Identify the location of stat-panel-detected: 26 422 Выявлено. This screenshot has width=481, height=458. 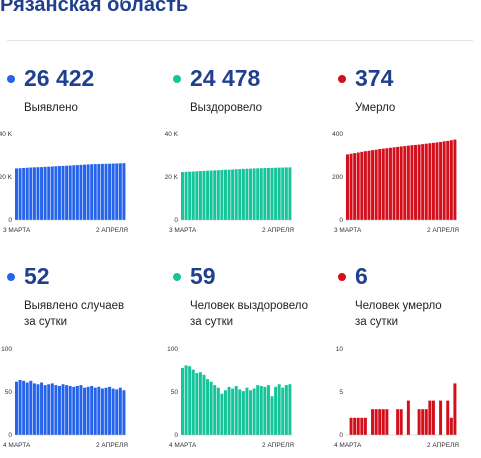
(81, 159).